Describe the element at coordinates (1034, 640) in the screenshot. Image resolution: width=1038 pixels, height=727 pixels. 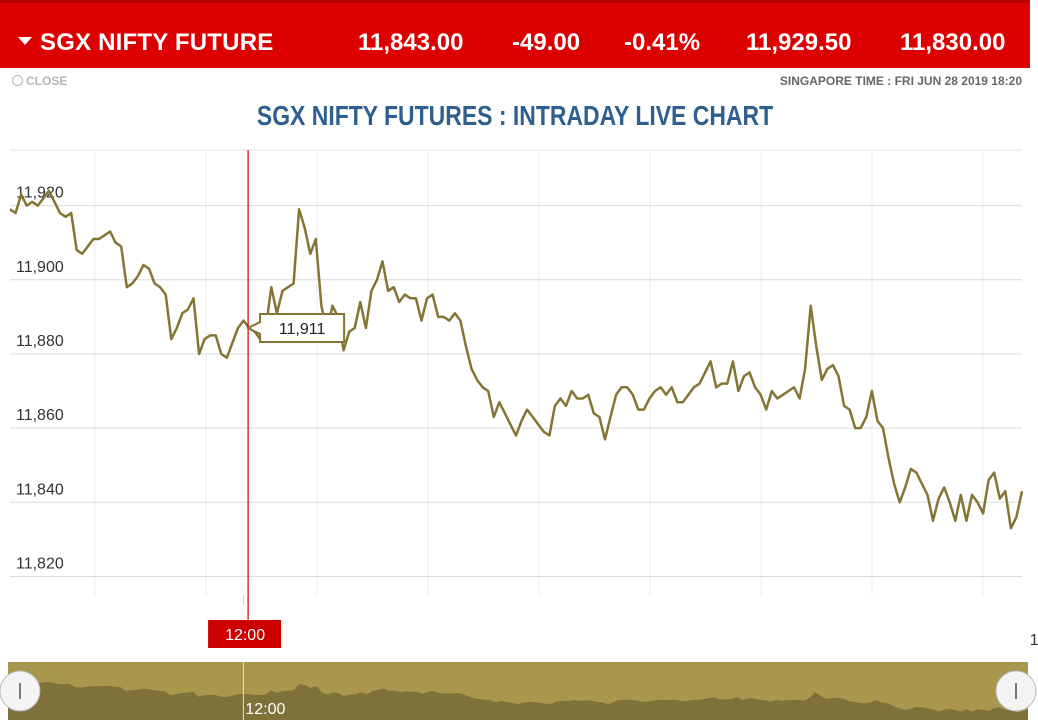
I see `x-tick-label: 15:00` at that location.